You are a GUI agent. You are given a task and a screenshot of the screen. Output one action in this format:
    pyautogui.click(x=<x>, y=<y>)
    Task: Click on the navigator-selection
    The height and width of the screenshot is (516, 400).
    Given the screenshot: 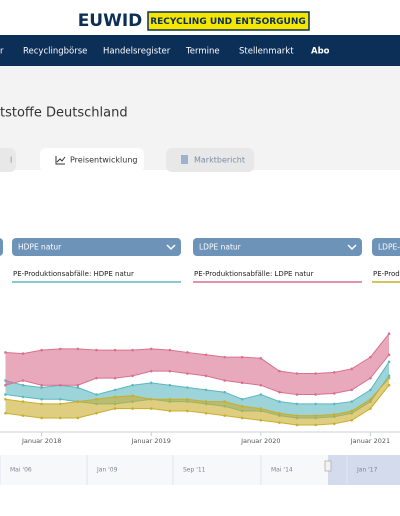 What is the action you would take?
    pyautogui.click(x=364, y=470)
    